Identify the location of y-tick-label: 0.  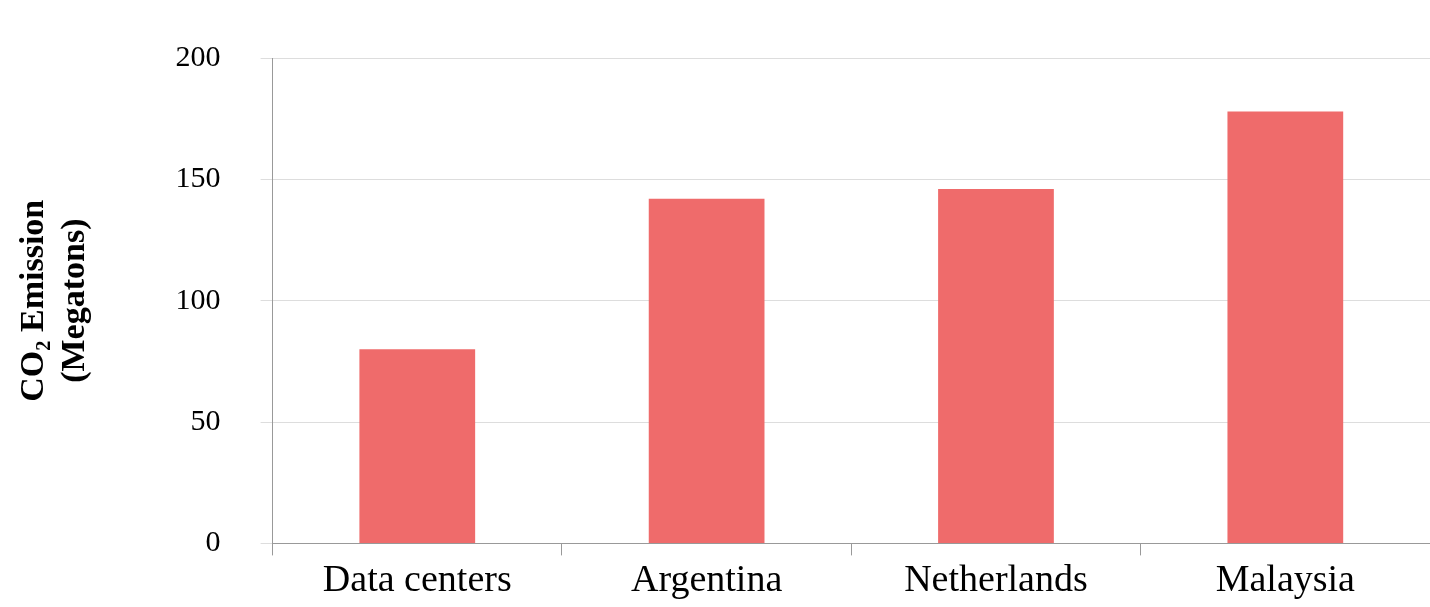
(213, 541).